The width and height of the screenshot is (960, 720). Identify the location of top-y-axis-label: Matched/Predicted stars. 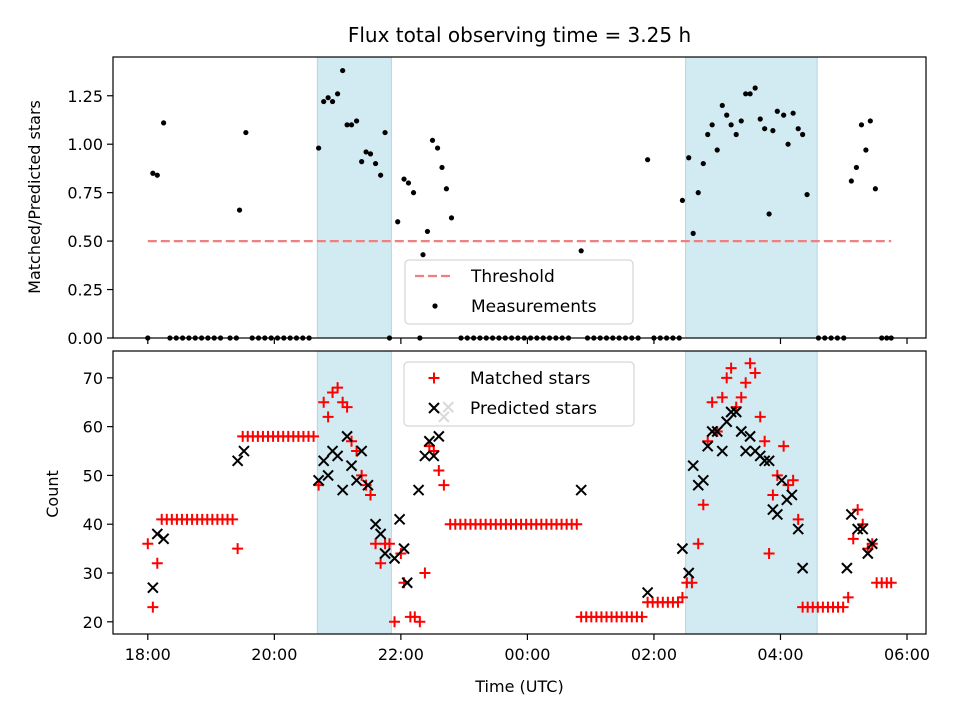
(34, 197).